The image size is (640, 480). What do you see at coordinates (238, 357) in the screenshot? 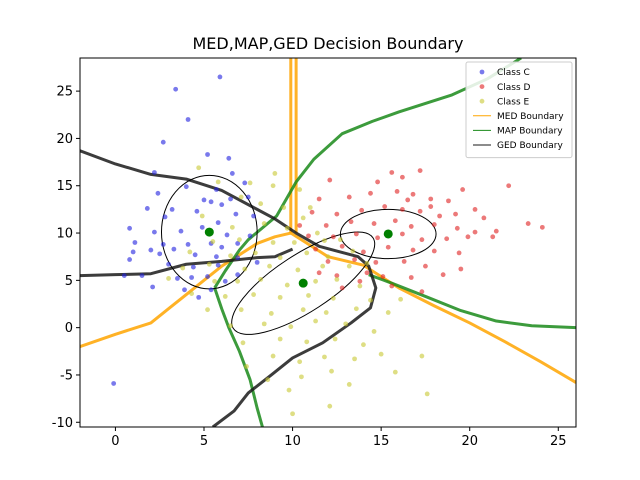
I see `map-boundary-segment` at bounding box center [238, 357].